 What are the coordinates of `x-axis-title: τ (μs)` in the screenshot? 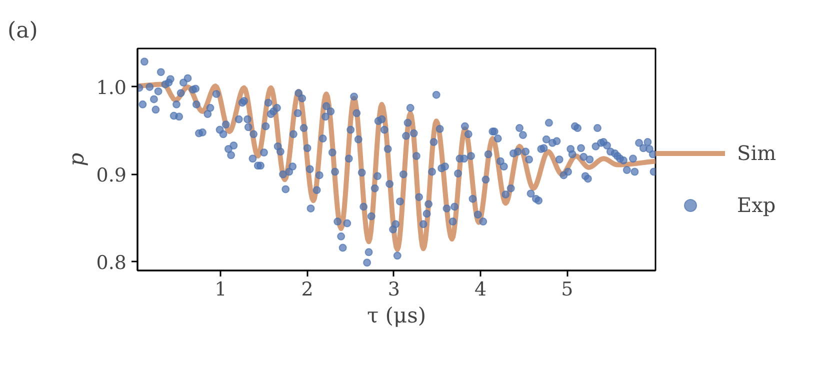 It's located at (396, 316).